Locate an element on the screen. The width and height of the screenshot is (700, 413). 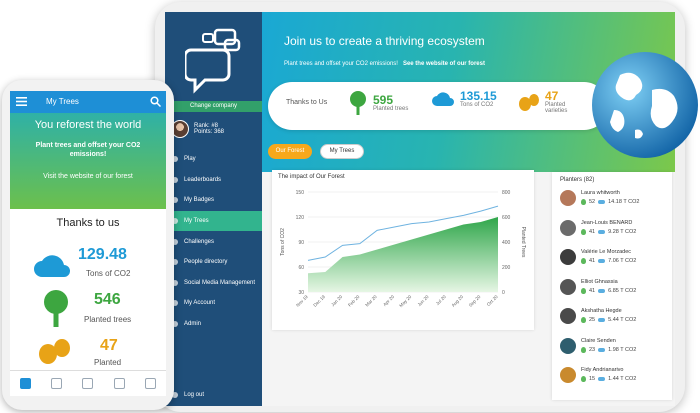
planted-trees-value: 595 is located at coordinates (383, 100).